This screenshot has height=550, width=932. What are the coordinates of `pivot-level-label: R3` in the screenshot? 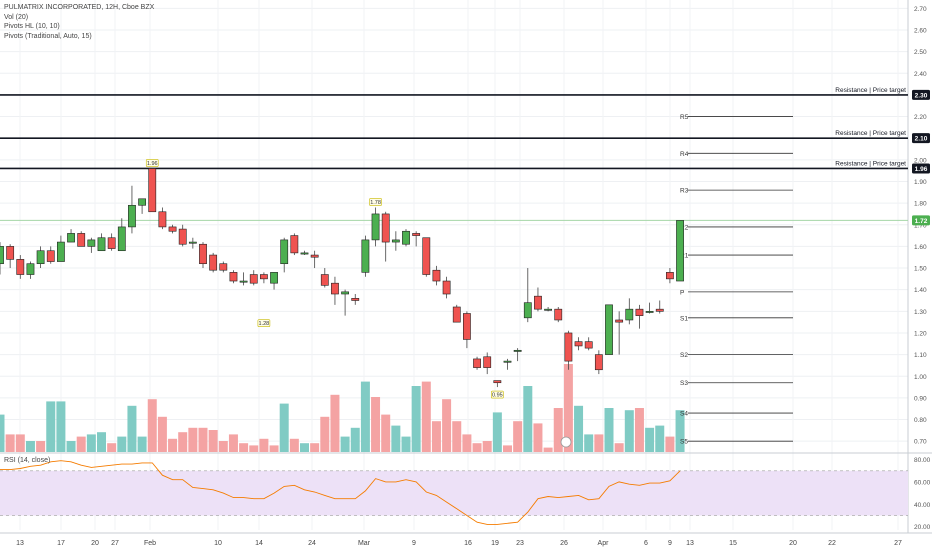 It's located at (684, 191).